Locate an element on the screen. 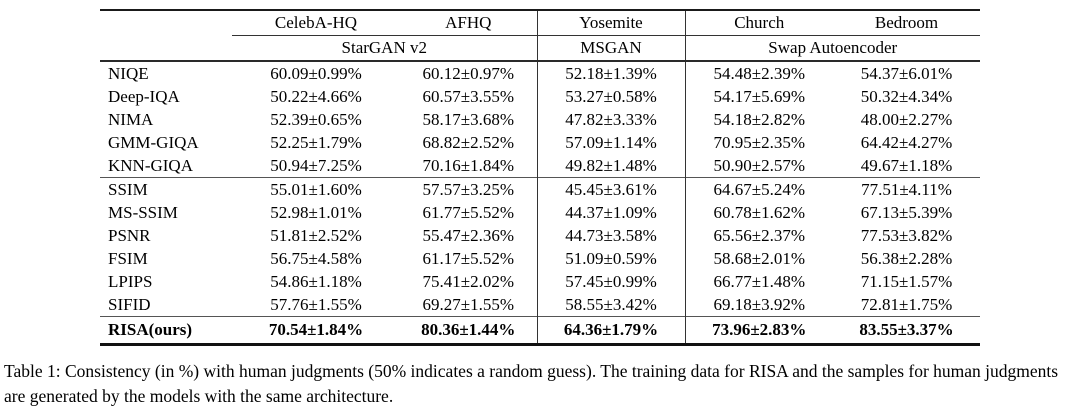 Image resolution: width=1080 pixels, height=410 pixels. dataset-header-church: Church is located at coordinates (758, 22).